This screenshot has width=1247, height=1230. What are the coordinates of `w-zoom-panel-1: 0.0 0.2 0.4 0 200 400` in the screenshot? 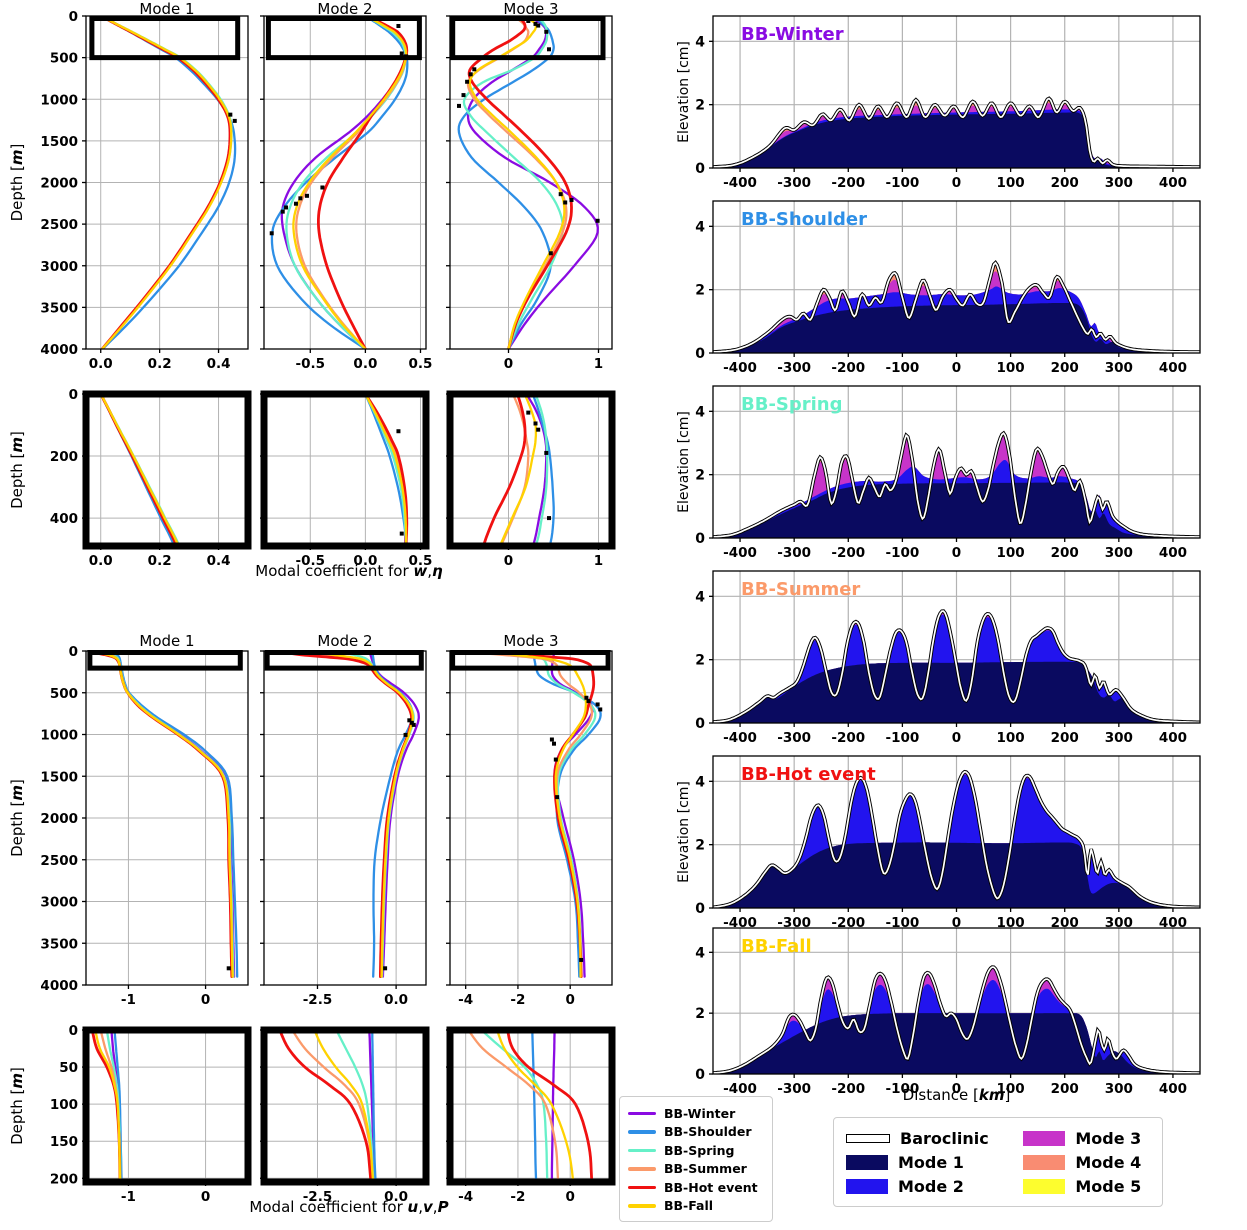 It's located at (151, 478).